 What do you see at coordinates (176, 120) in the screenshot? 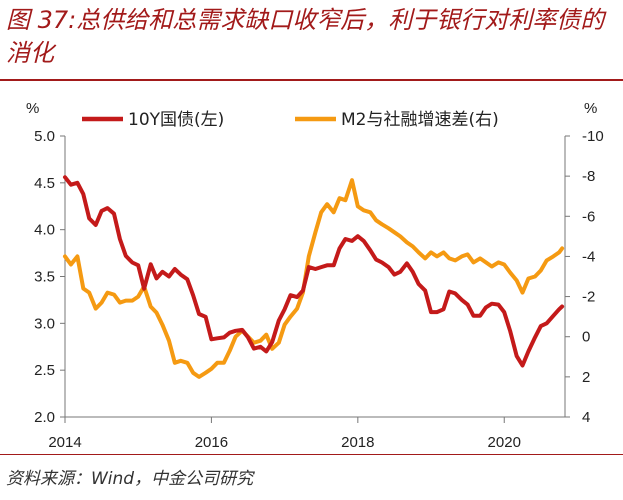
I see `legend-label-10y: 10Y国债(左)` at bounding box center [176, 120].